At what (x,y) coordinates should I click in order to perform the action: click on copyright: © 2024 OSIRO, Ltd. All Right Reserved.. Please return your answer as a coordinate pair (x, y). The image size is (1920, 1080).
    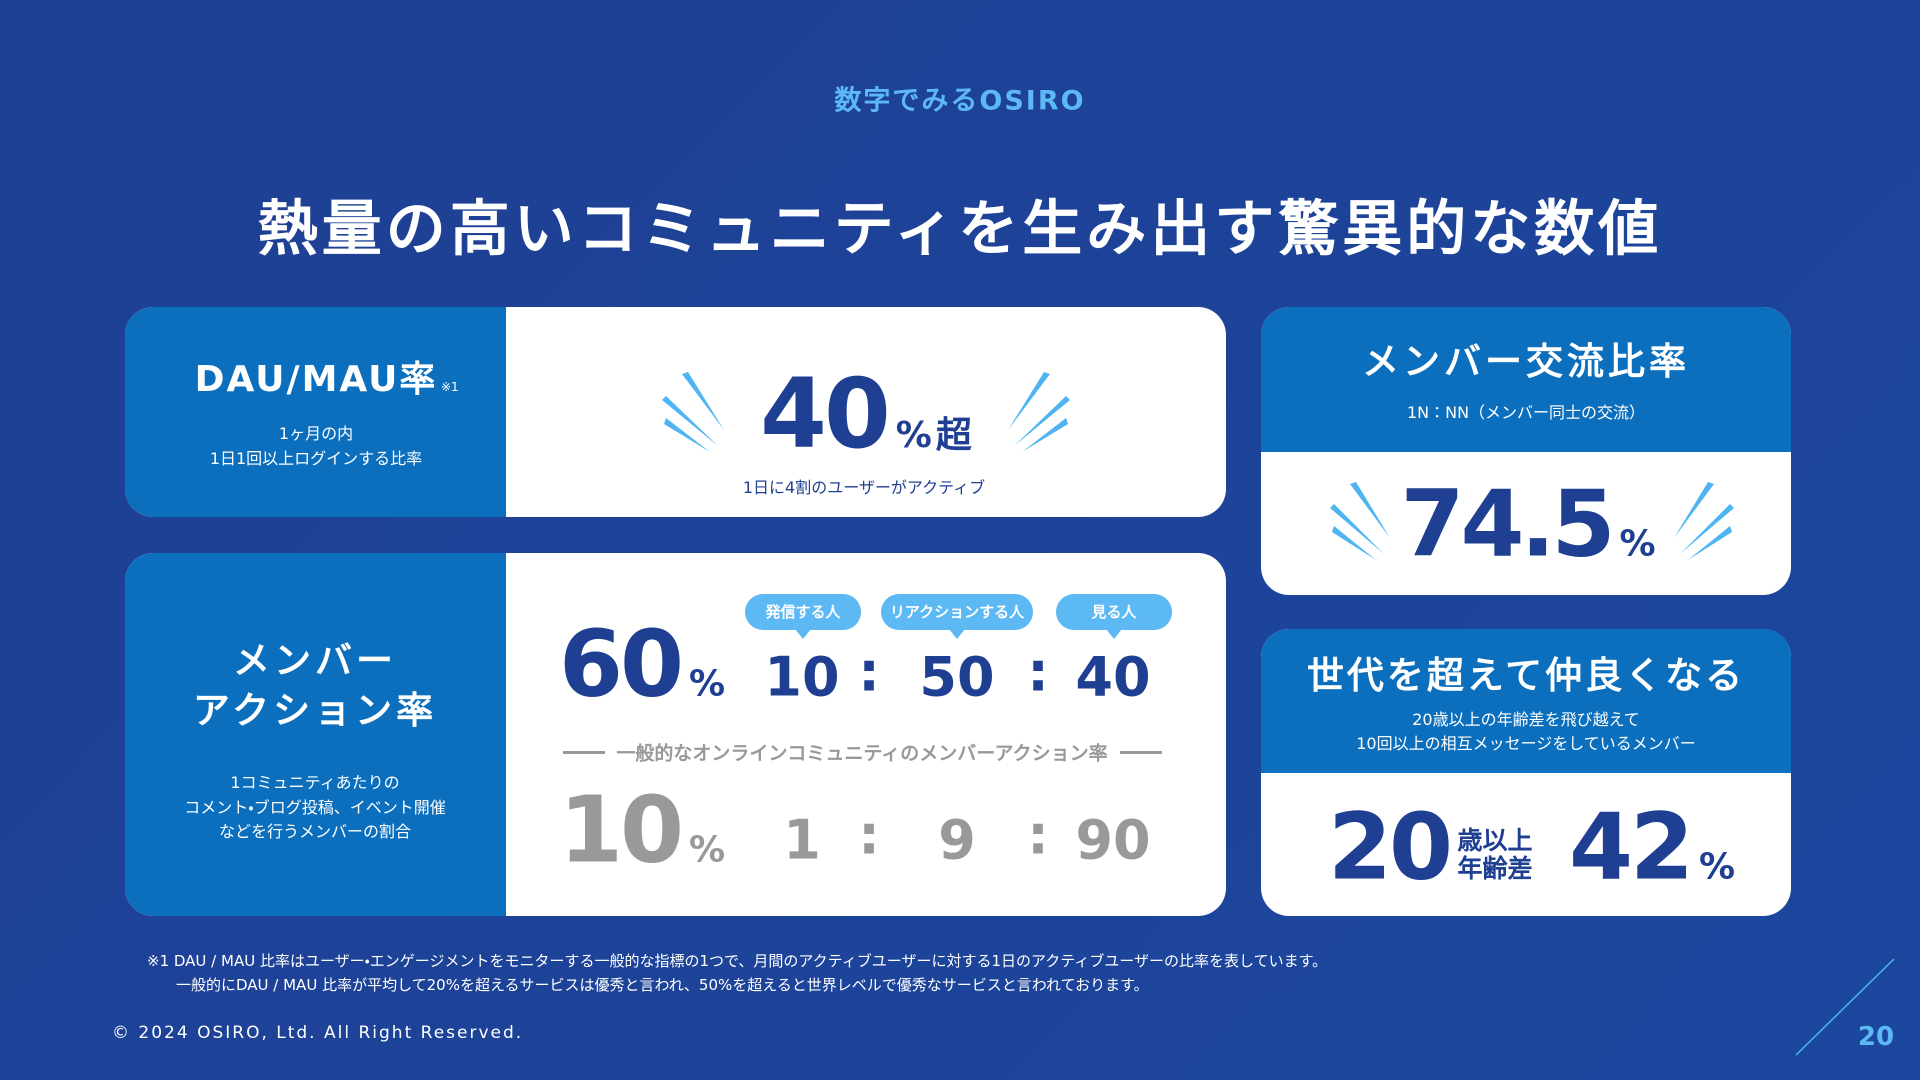
    Looking at the image, I should click on (318, 1033).